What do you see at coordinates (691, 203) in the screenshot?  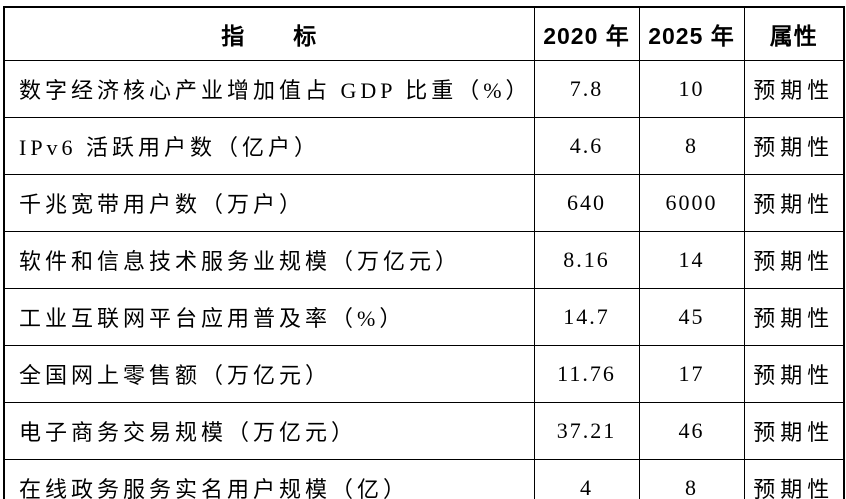 I see `value-2025-cell: 6000` at bounding box center [691, 203].